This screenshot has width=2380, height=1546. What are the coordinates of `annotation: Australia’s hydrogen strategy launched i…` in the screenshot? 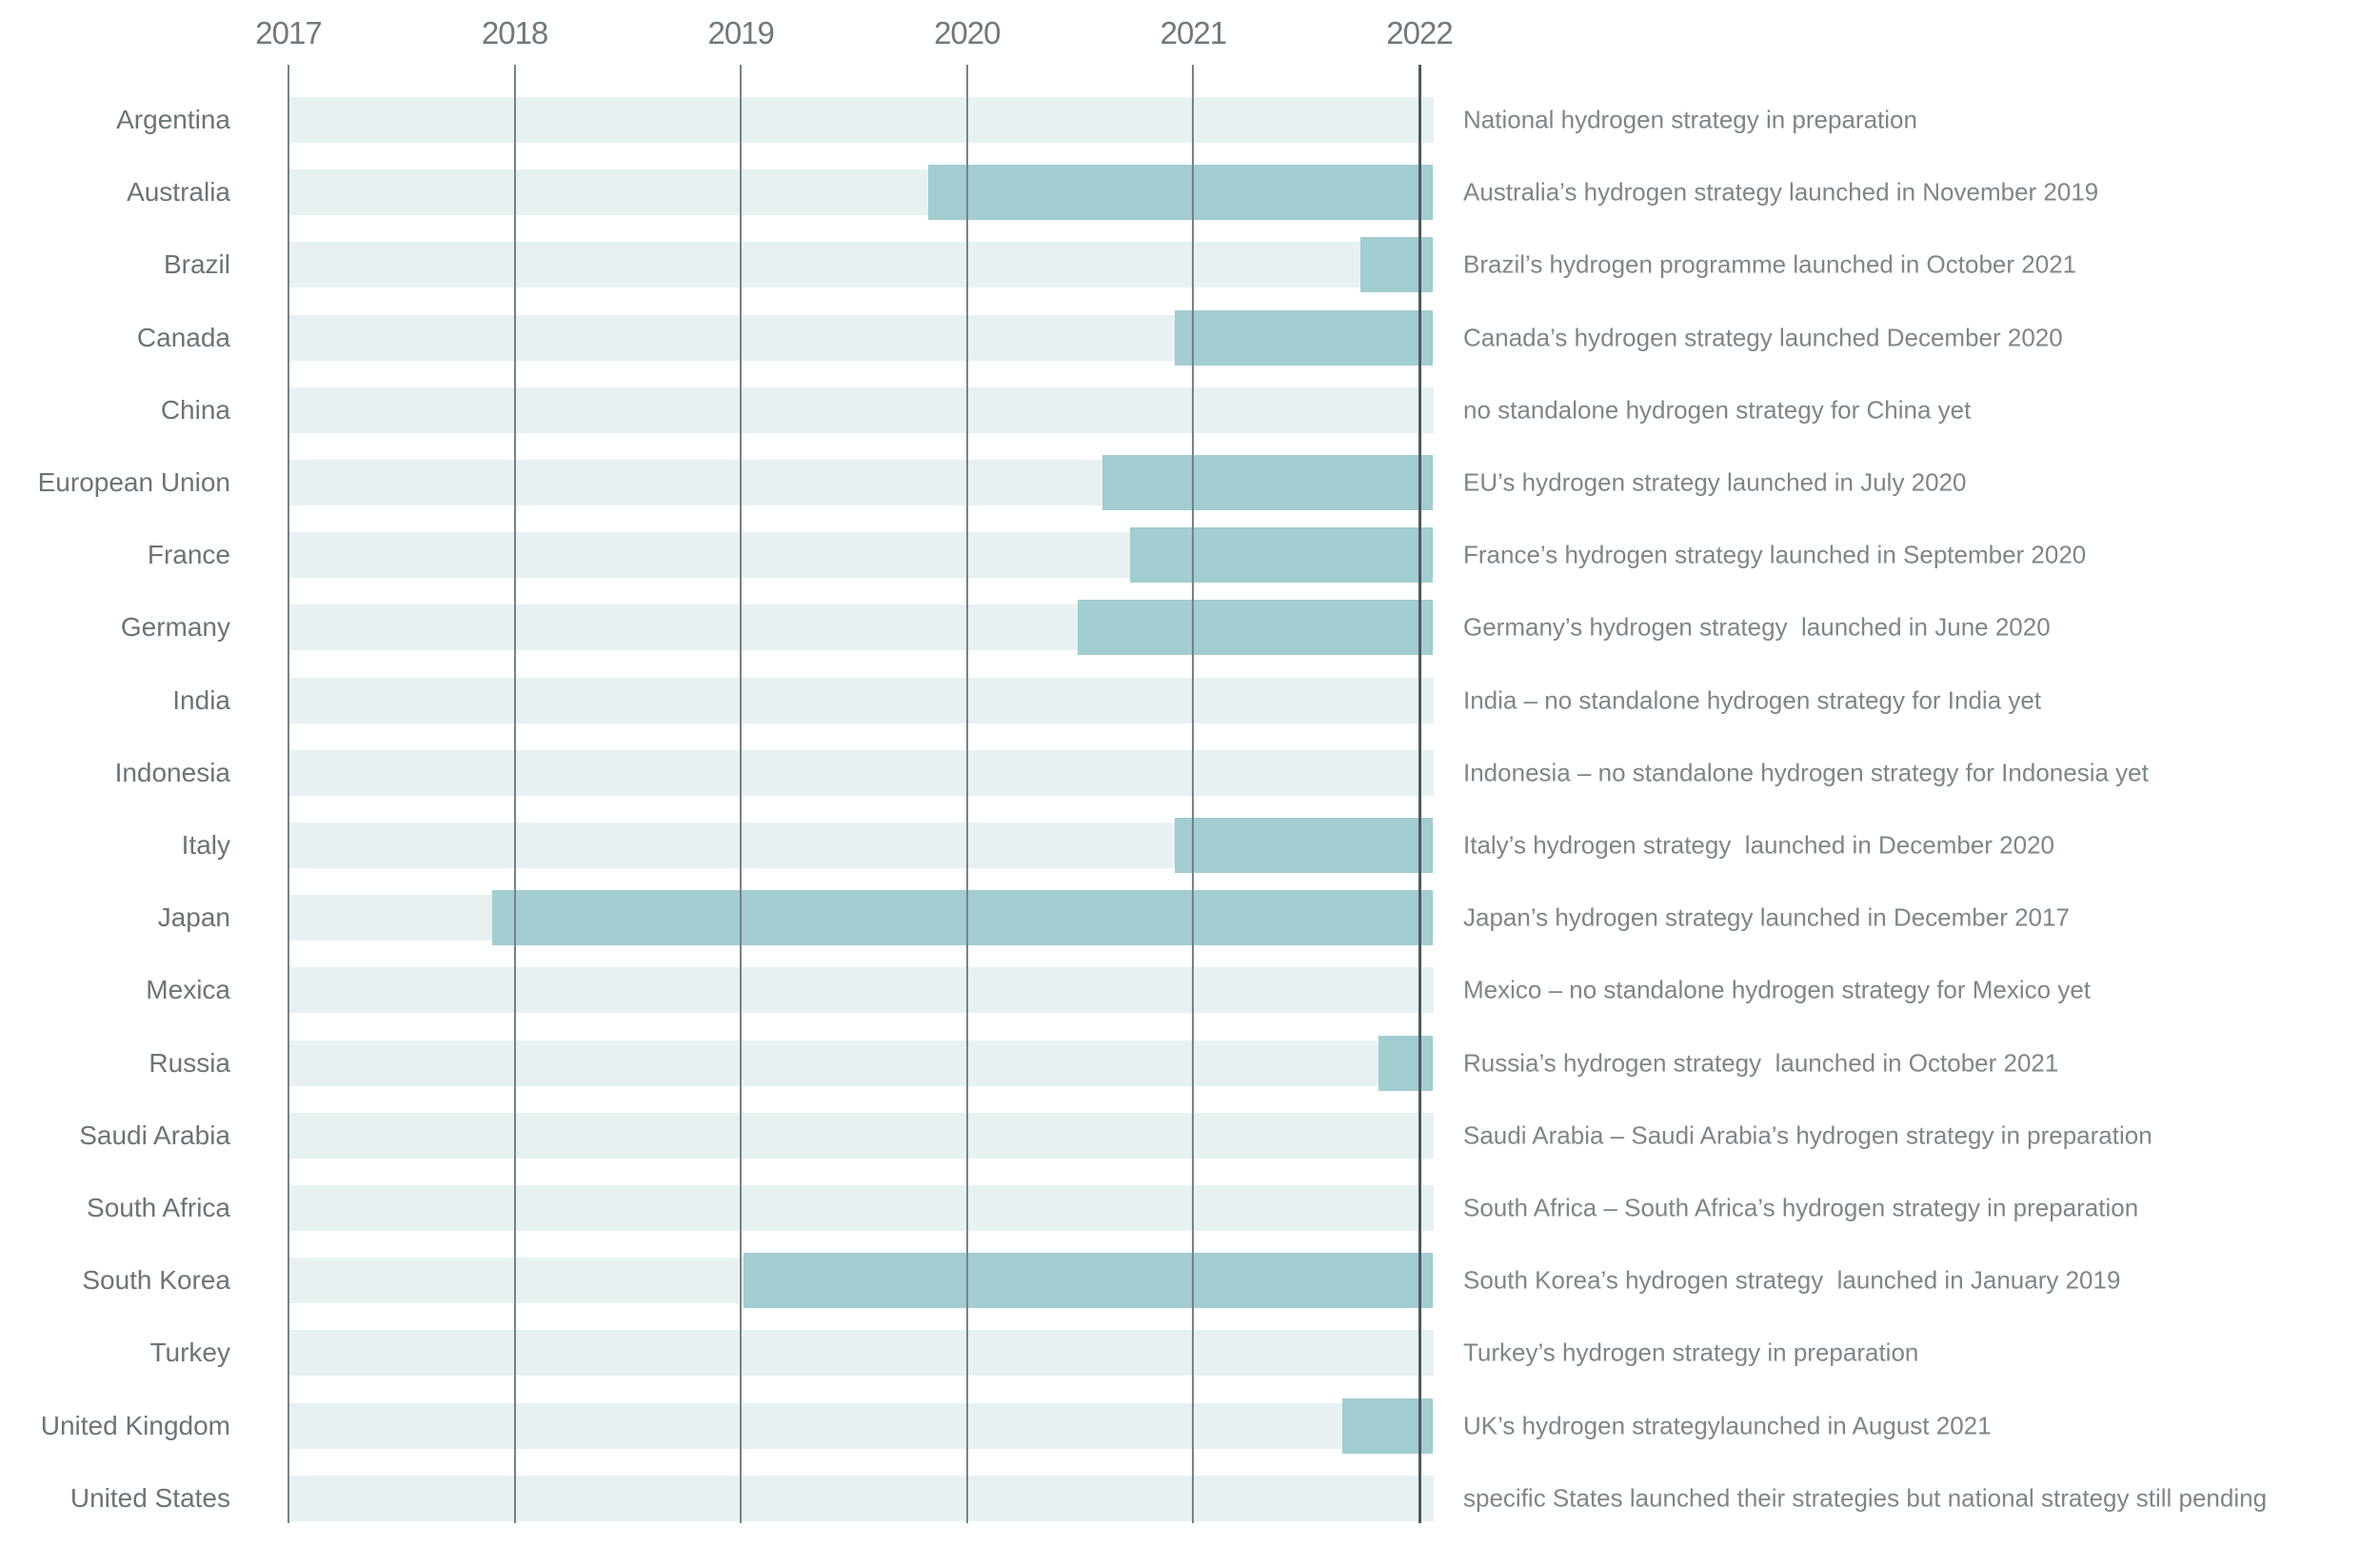 It's located at (1781, 192).